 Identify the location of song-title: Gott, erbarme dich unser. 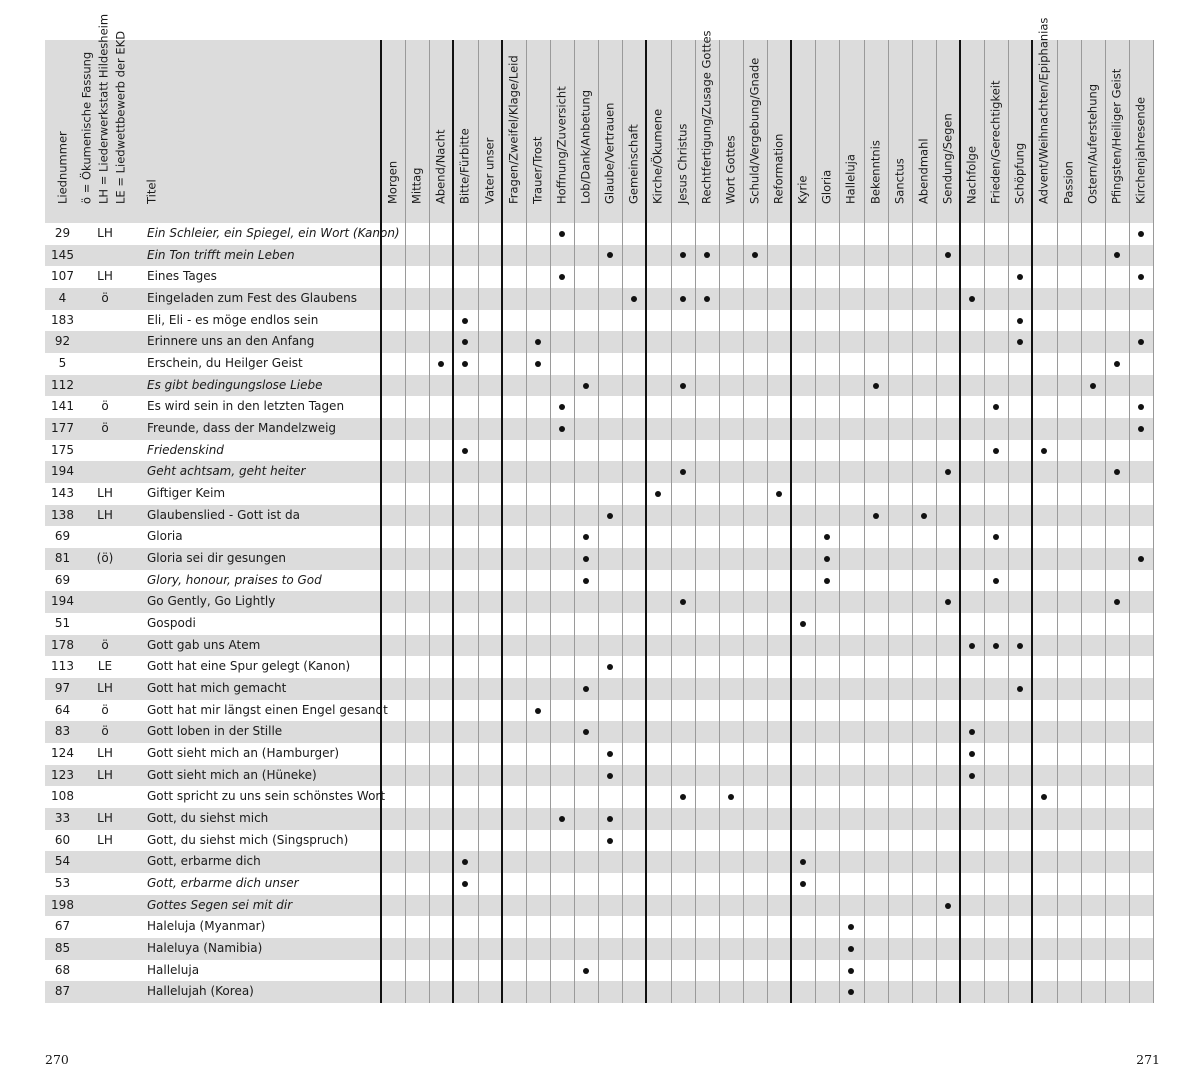
(223, 883).